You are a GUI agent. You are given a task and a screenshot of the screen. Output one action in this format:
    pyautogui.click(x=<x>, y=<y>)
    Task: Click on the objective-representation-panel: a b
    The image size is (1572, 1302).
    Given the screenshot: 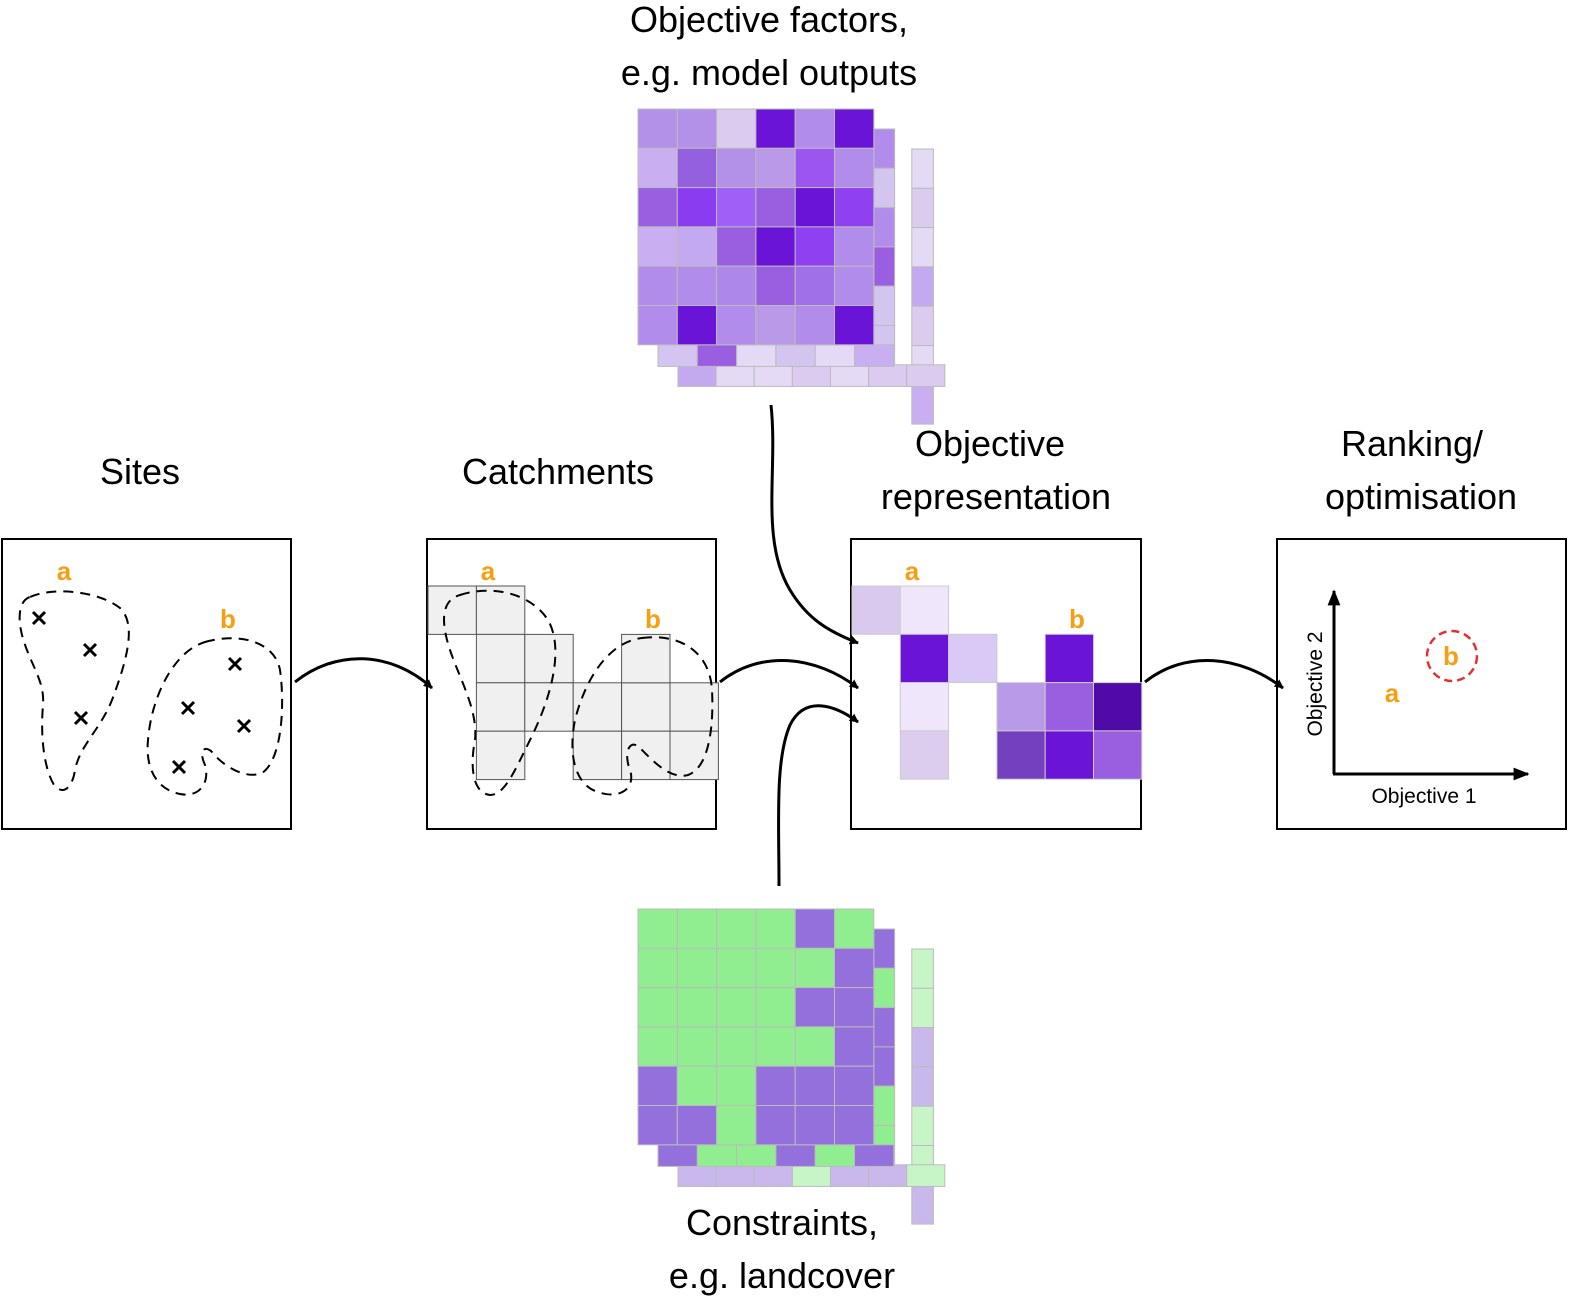 What is the action you would take?
    pyautogui.click(x=996, y=684)
    